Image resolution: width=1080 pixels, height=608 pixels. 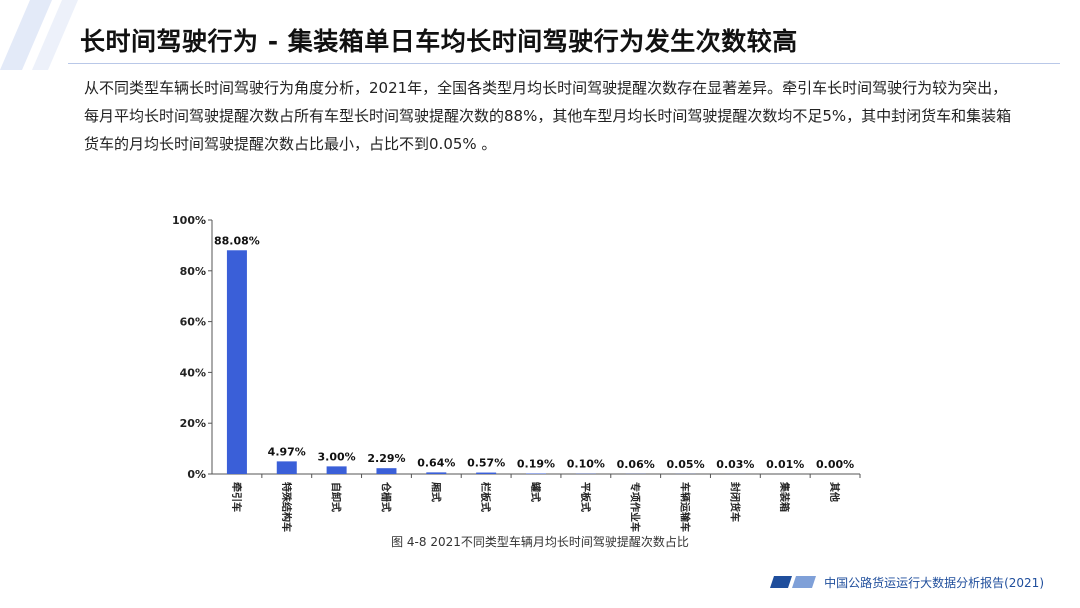 What do you see at coordinates (585, 497) in the screenshot?
I see `x-category-label: 平板式` at bounding box center [585, 497].